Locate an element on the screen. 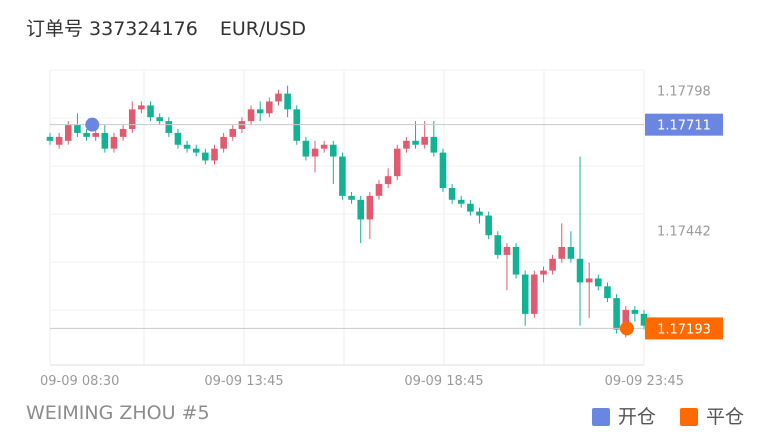 The image size is (770, 440). close-price-tag-bg is located at coordinates (684, 328).